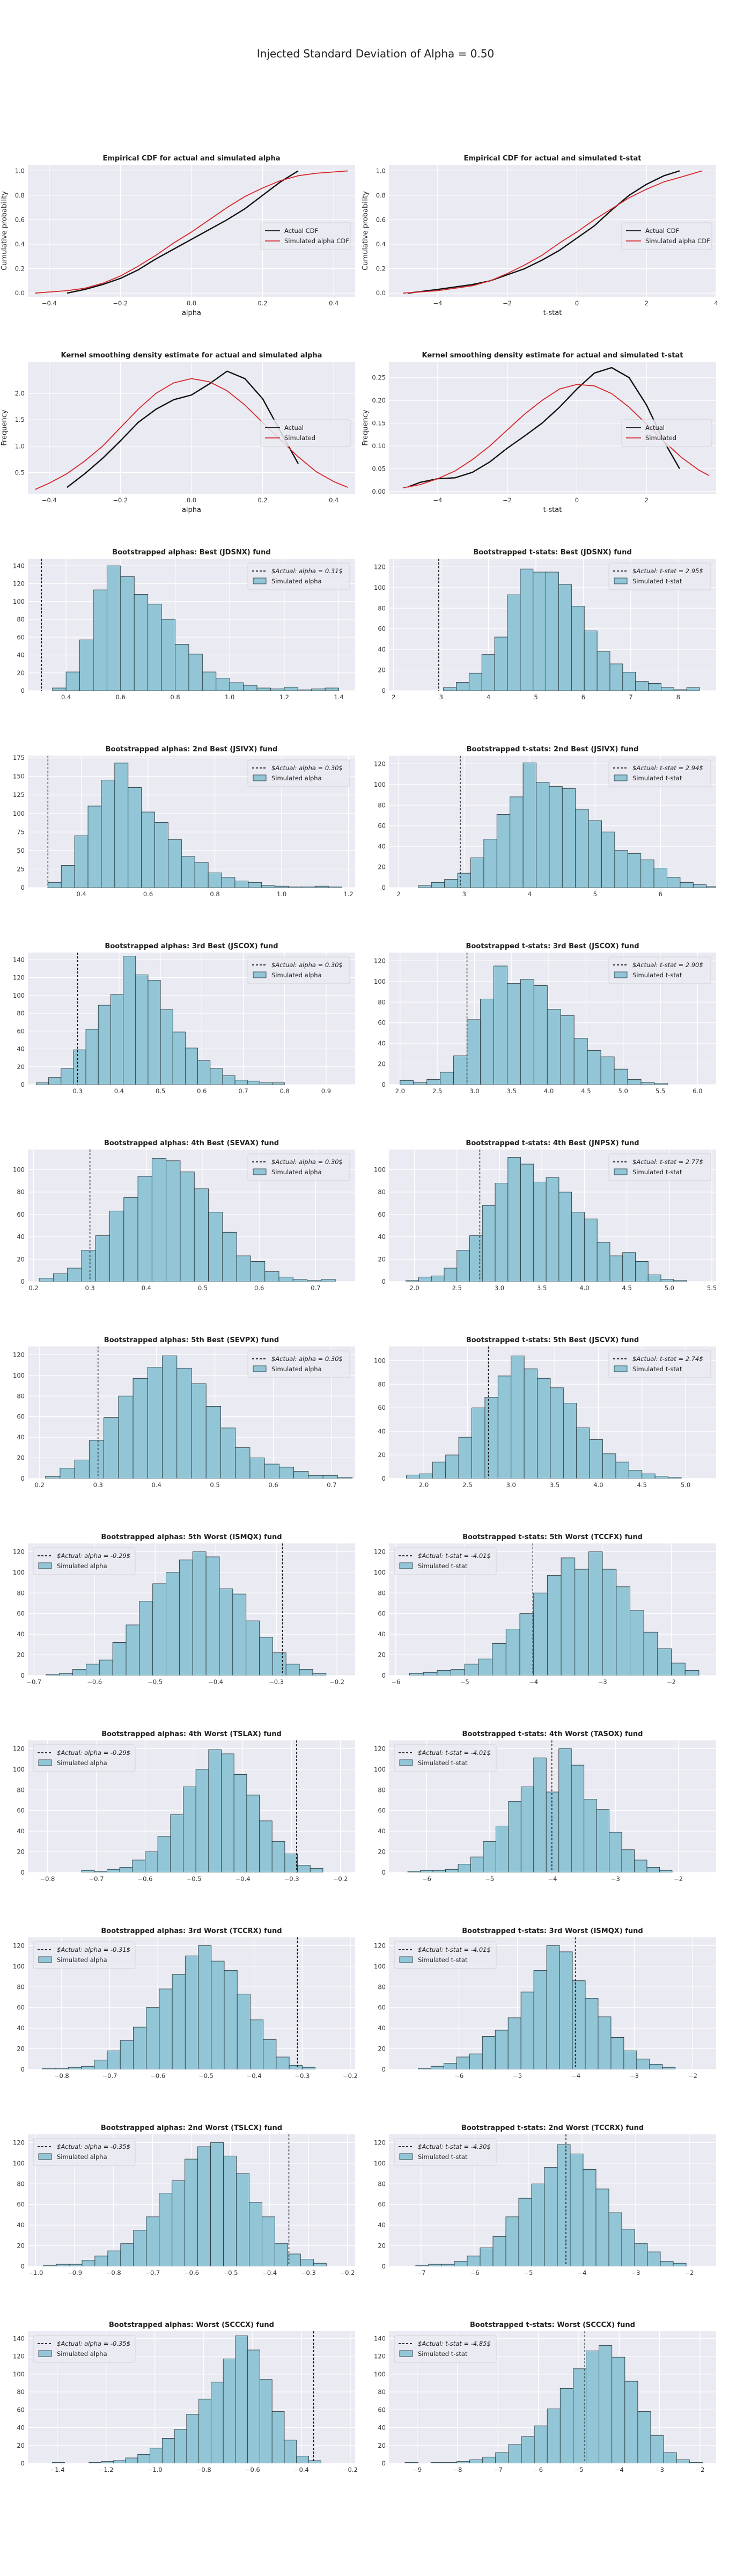  What do you see at coordinates (205, 2076) in the screenshot?
I see `x-tick-label: −0.5` at bounding box center [205, 2076].